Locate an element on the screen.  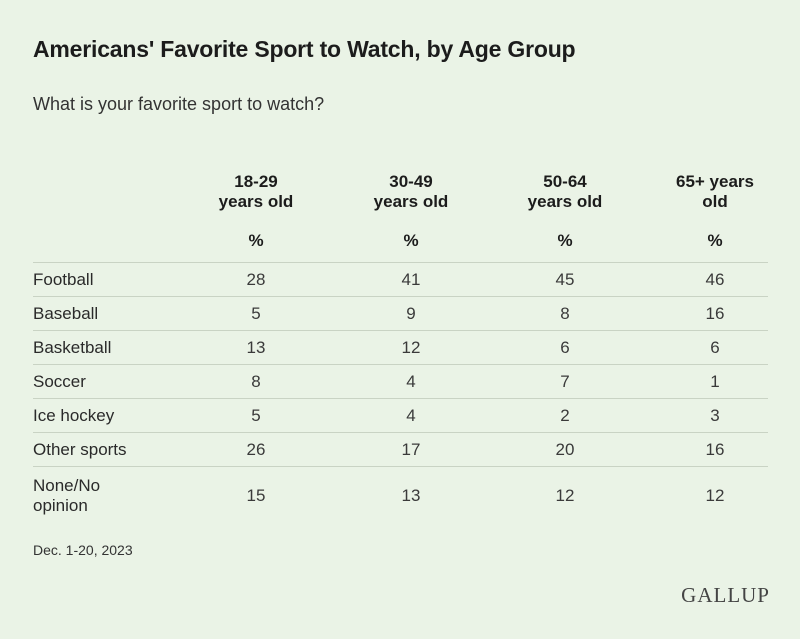
column-header: 18-29 years old is located at coordinates (256, 192).